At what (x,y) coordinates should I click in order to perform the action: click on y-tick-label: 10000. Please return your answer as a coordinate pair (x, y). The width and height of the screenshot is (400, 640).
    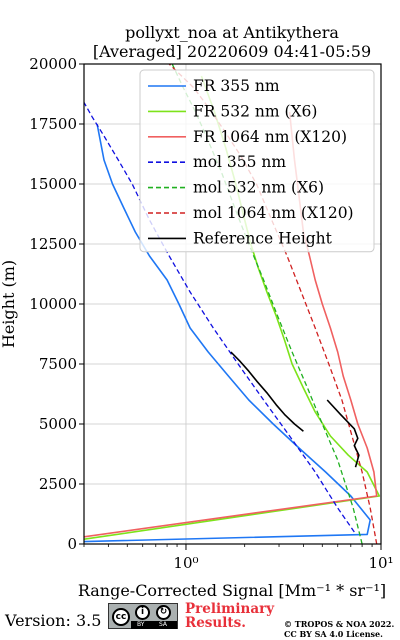
    Looking at the image, I should click on (53, 304).